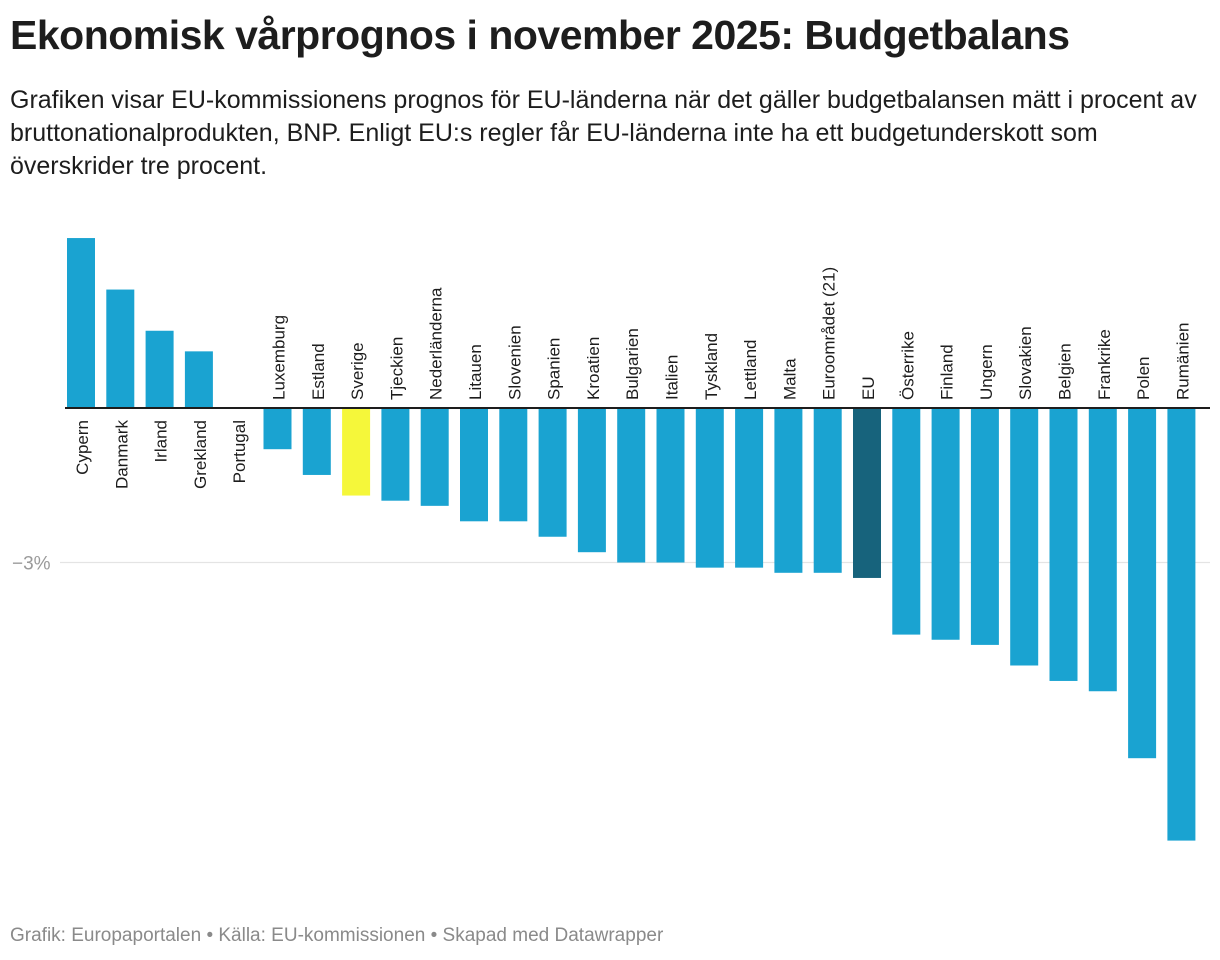 This screenshot has height=960, width=1220. I want to click on category-label: Malta, so click(789, 379).